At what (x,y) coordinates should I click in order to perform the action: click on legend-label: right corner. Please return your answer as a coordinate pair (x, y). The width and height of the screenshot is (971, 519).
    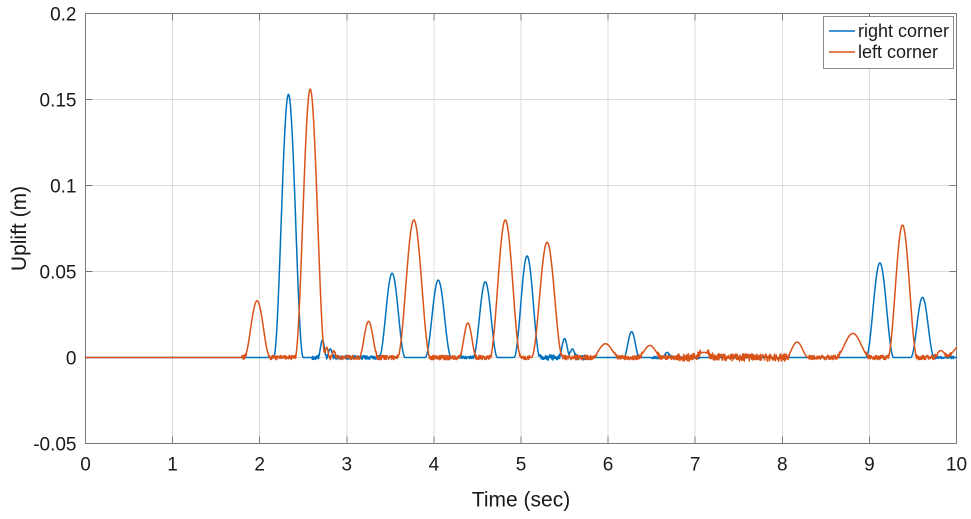
    Looking at the image, I should click on (903, 31).